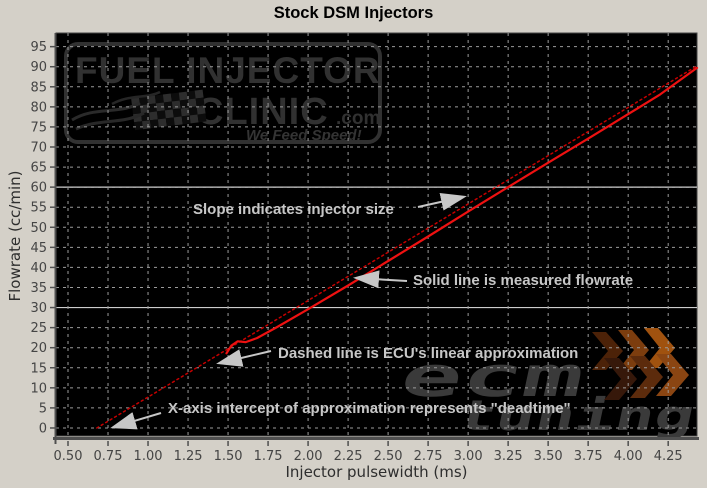 This screenshot has width=707, height=488. What do you see at coordinates (308, 456) in the screenshot?
I see `x-tick-label: 2.00` at bounding box center [308, 456].